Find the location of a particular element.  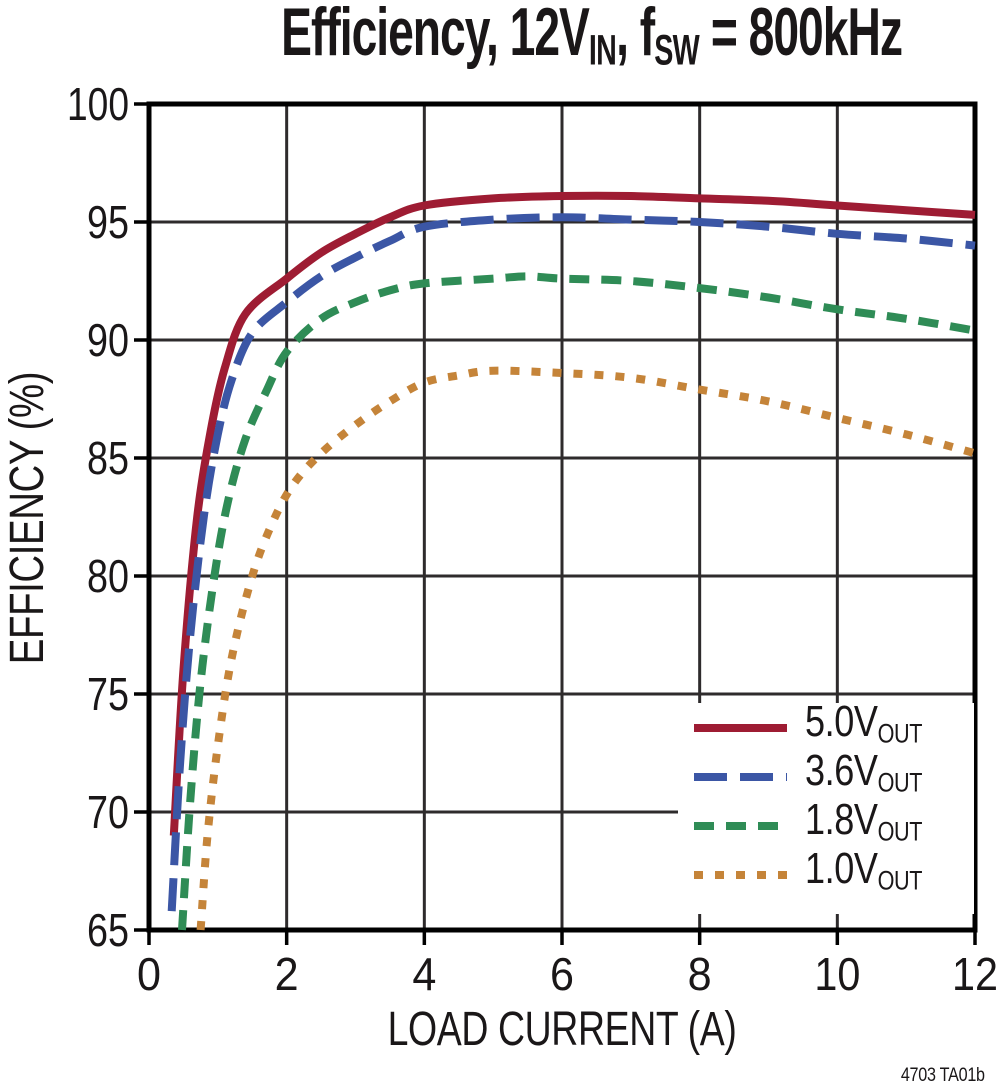

x-tick-label-4: 4 is located at coordinates (424, 974).